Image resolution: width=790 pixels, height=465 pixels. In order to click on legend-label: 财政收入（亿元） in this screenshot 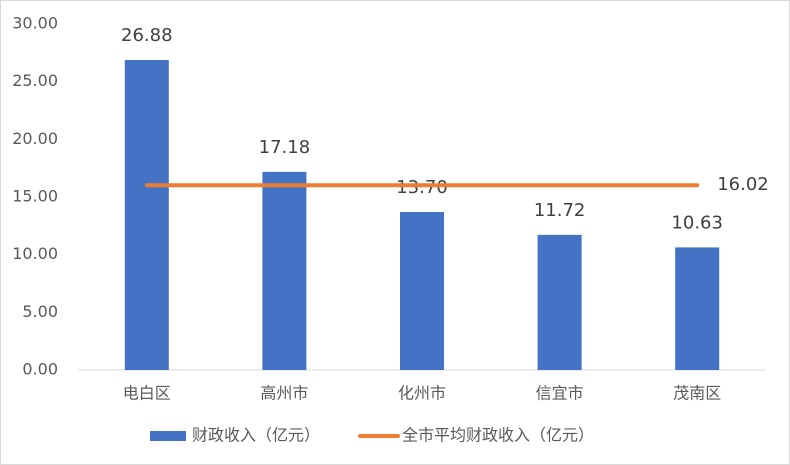, I will do `click(256, 435)`.